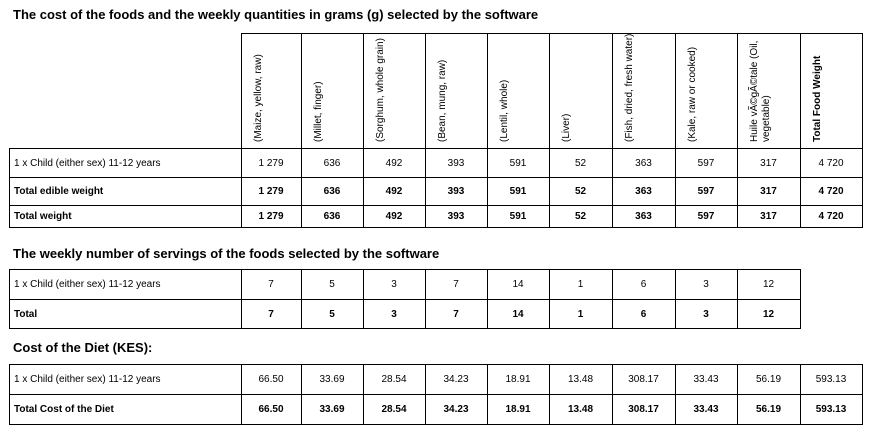 Image resolution: width=880 pixels, height=429 pixels. Describe the element at coordinates (817, 98) in the screenshot. I see `column-header-10: Total Food Weight` at that location.